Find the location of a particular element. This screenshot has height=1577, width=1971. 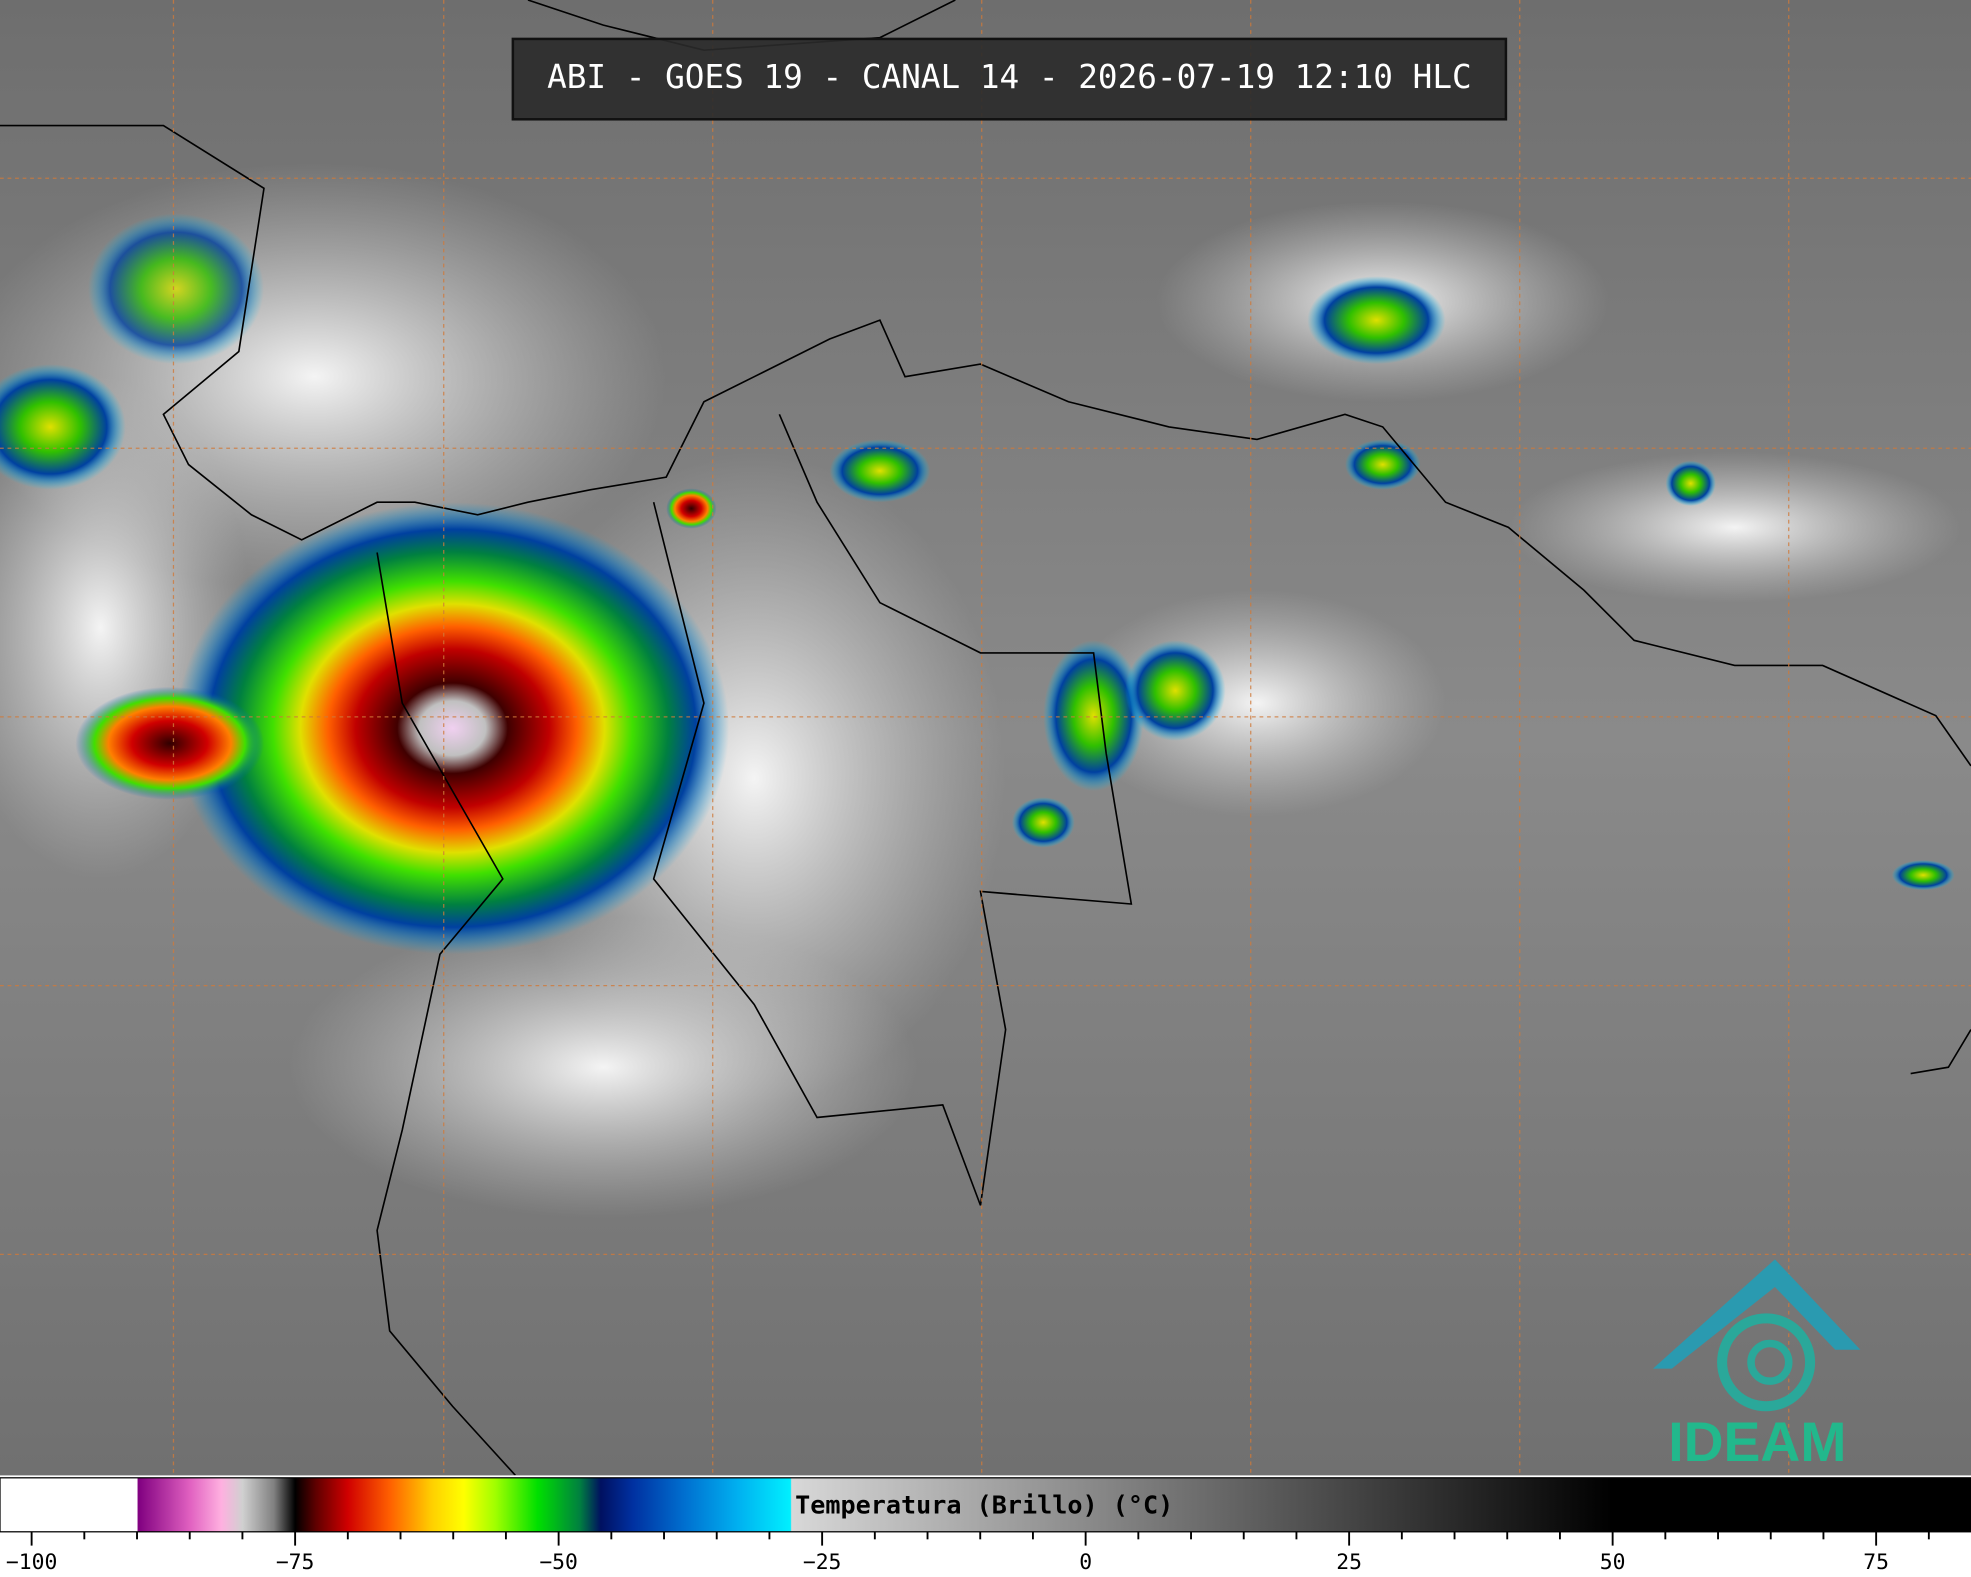

colorbar-fill is located at coordinates (985, 1505).